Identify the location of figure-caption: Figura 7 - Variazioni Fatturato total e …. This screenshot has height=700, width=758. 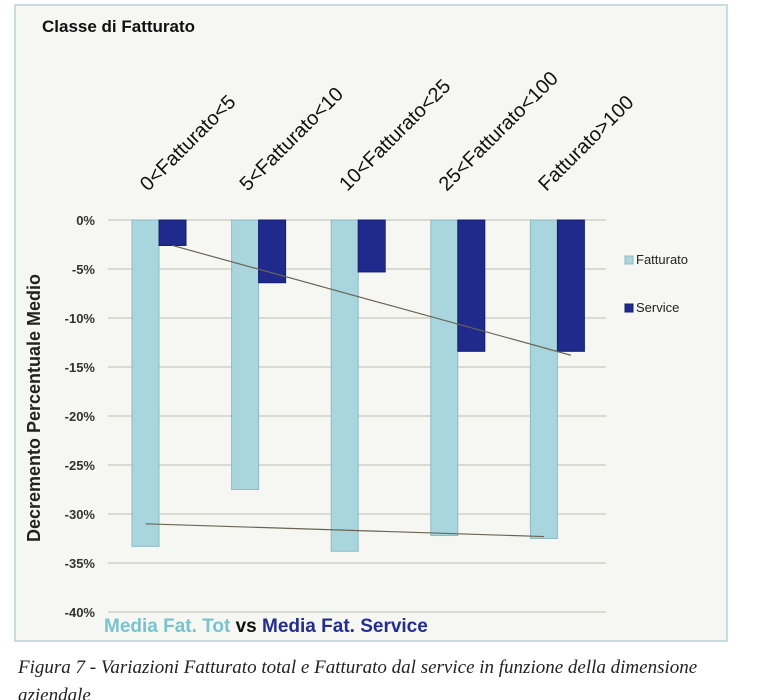
(358, 678).